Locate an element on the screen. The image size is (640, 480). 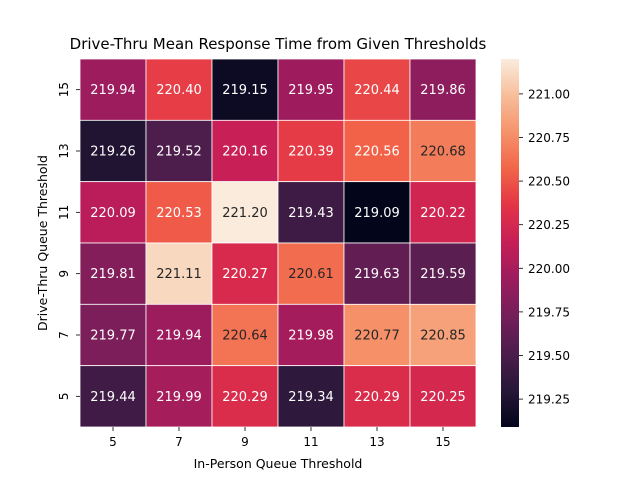
colorbar-tick-label: 220.75 is located at coordinates (549, 138).